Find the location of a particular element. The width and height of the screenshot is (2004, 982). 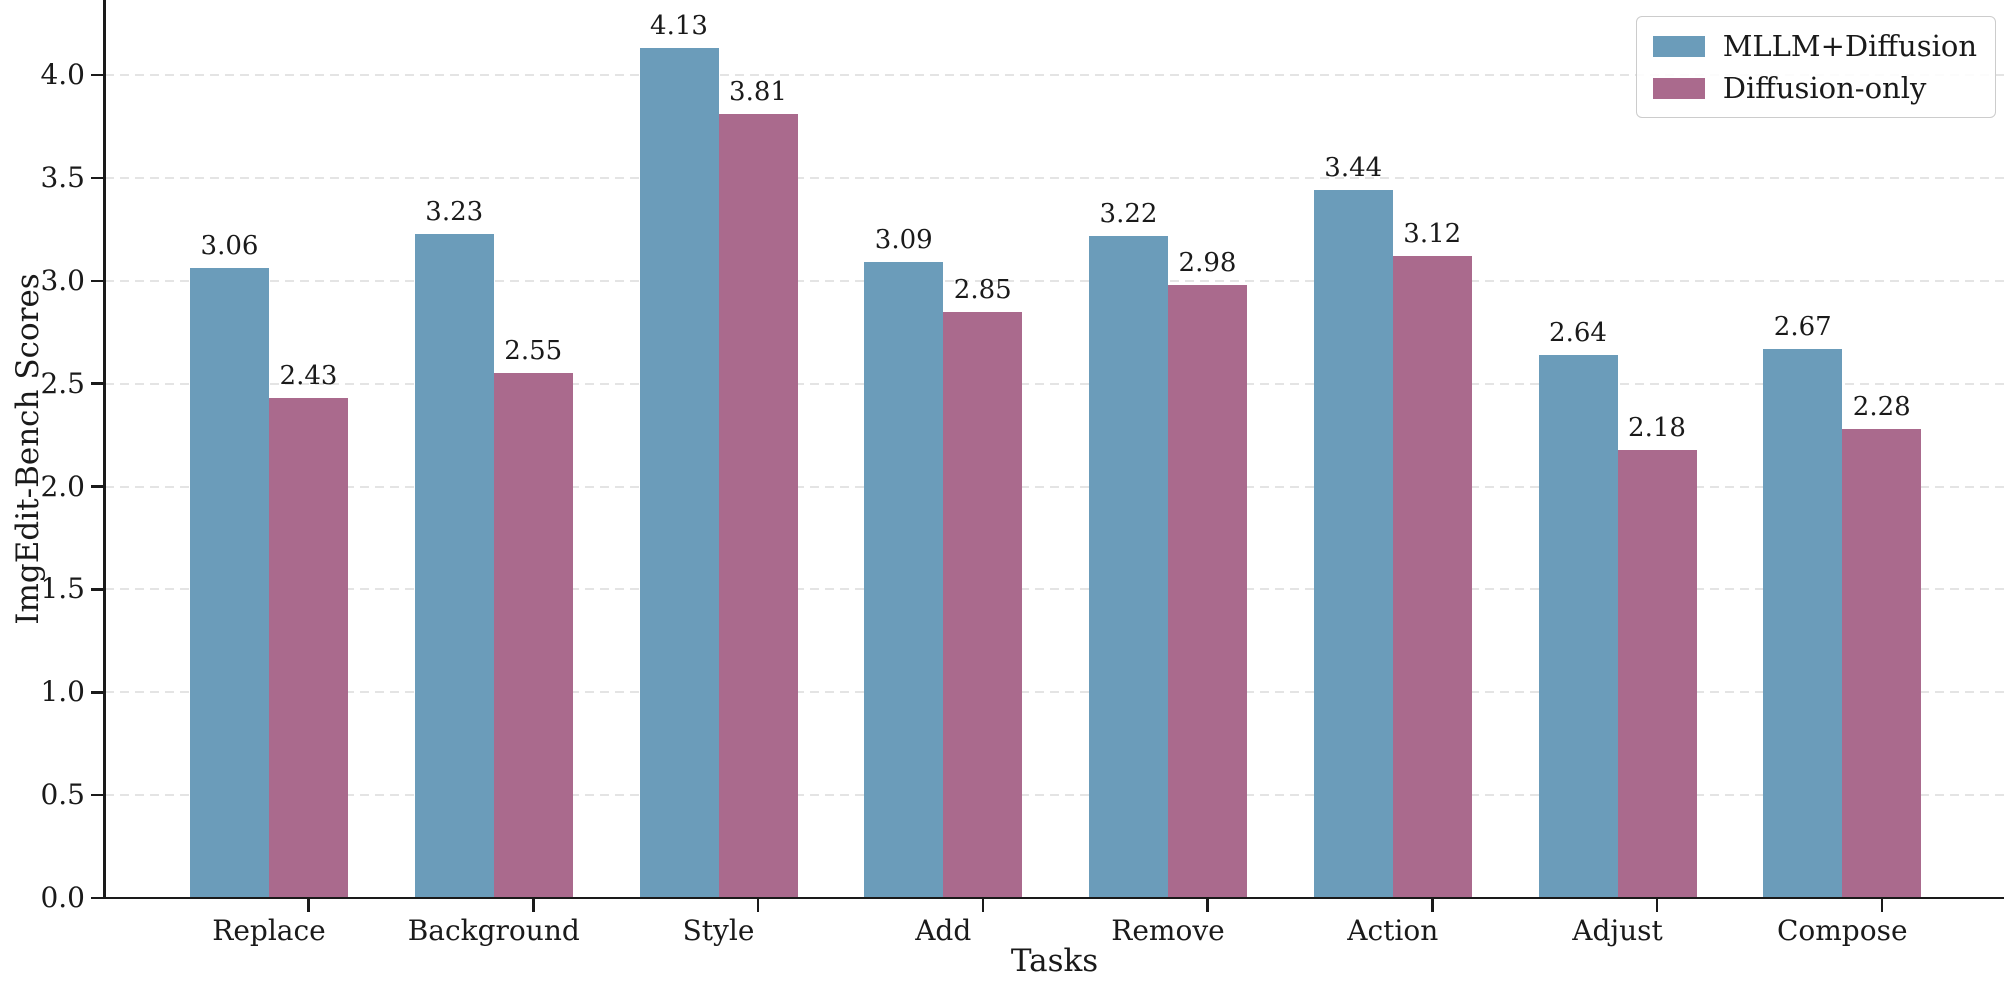

bar-value-label: 3.22 is located at coordinates (1128, 213).